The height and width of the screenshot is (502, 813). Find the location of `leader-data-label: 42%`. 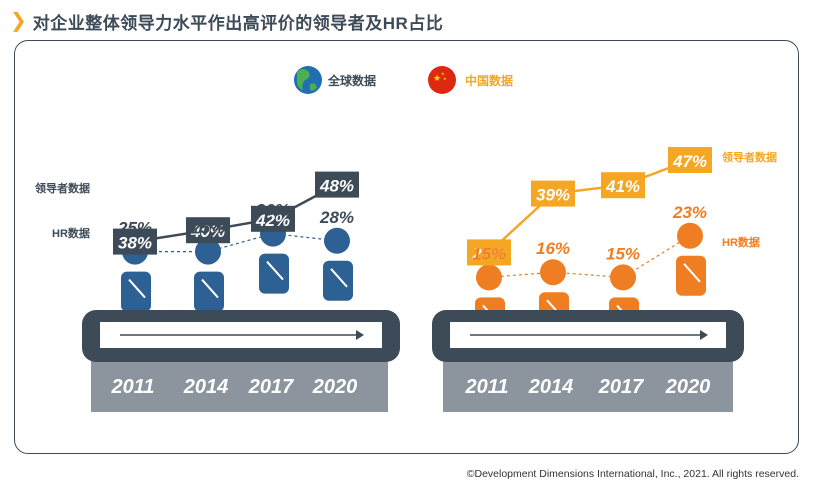

leader-data-label: 42% is located at coordinates (272, 220).